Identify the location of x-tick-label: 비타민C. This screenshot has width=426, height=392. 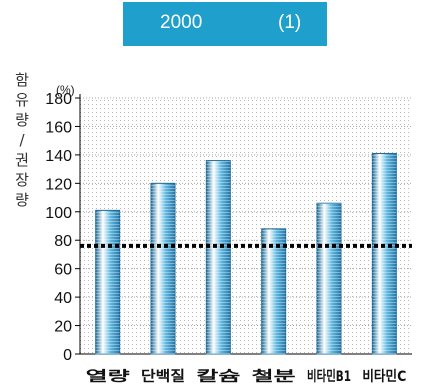
(384, 376).